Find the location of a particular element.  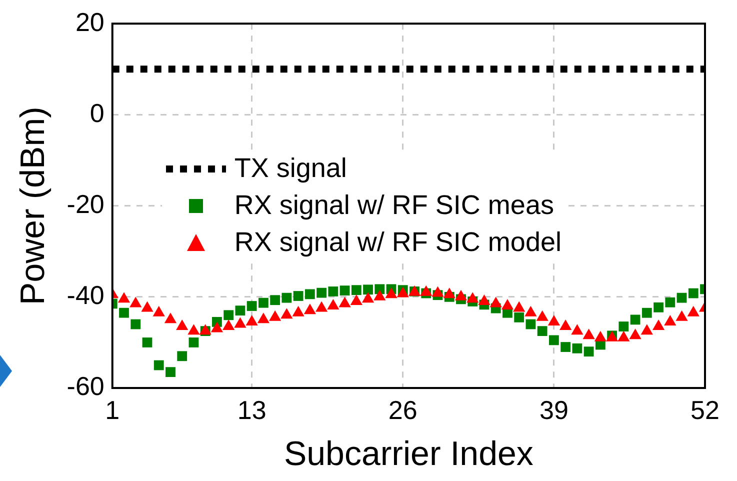

legend-label: RX signal w/ RF SIC model is located at coordinates (398, 243).